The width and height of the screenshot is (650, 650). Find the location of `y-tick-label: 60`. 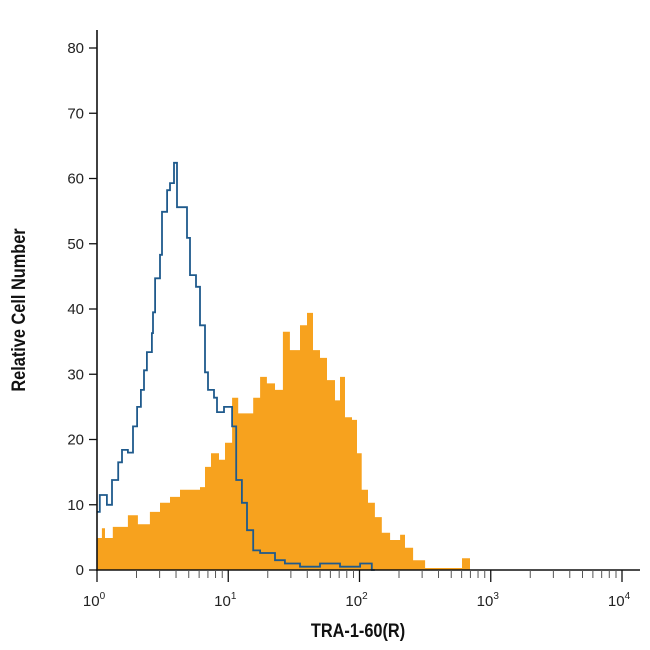

y-tick-label: 60 is located at coordinates (75, 179).